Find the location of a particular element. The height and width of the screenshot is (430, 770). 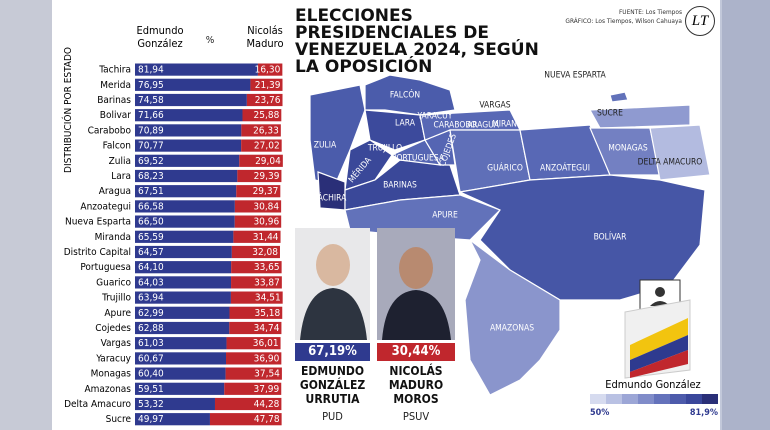

map-label: NUEVA ESPARTA is located at coordinates (575, 76).